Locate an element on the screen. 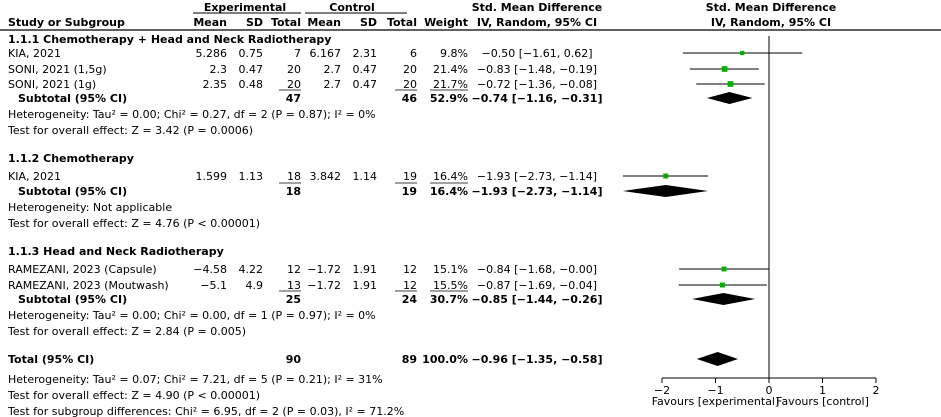 This screenshot has height=417, width=941. subtotal-weight: 30.7% is located at coordinates (449, 299).